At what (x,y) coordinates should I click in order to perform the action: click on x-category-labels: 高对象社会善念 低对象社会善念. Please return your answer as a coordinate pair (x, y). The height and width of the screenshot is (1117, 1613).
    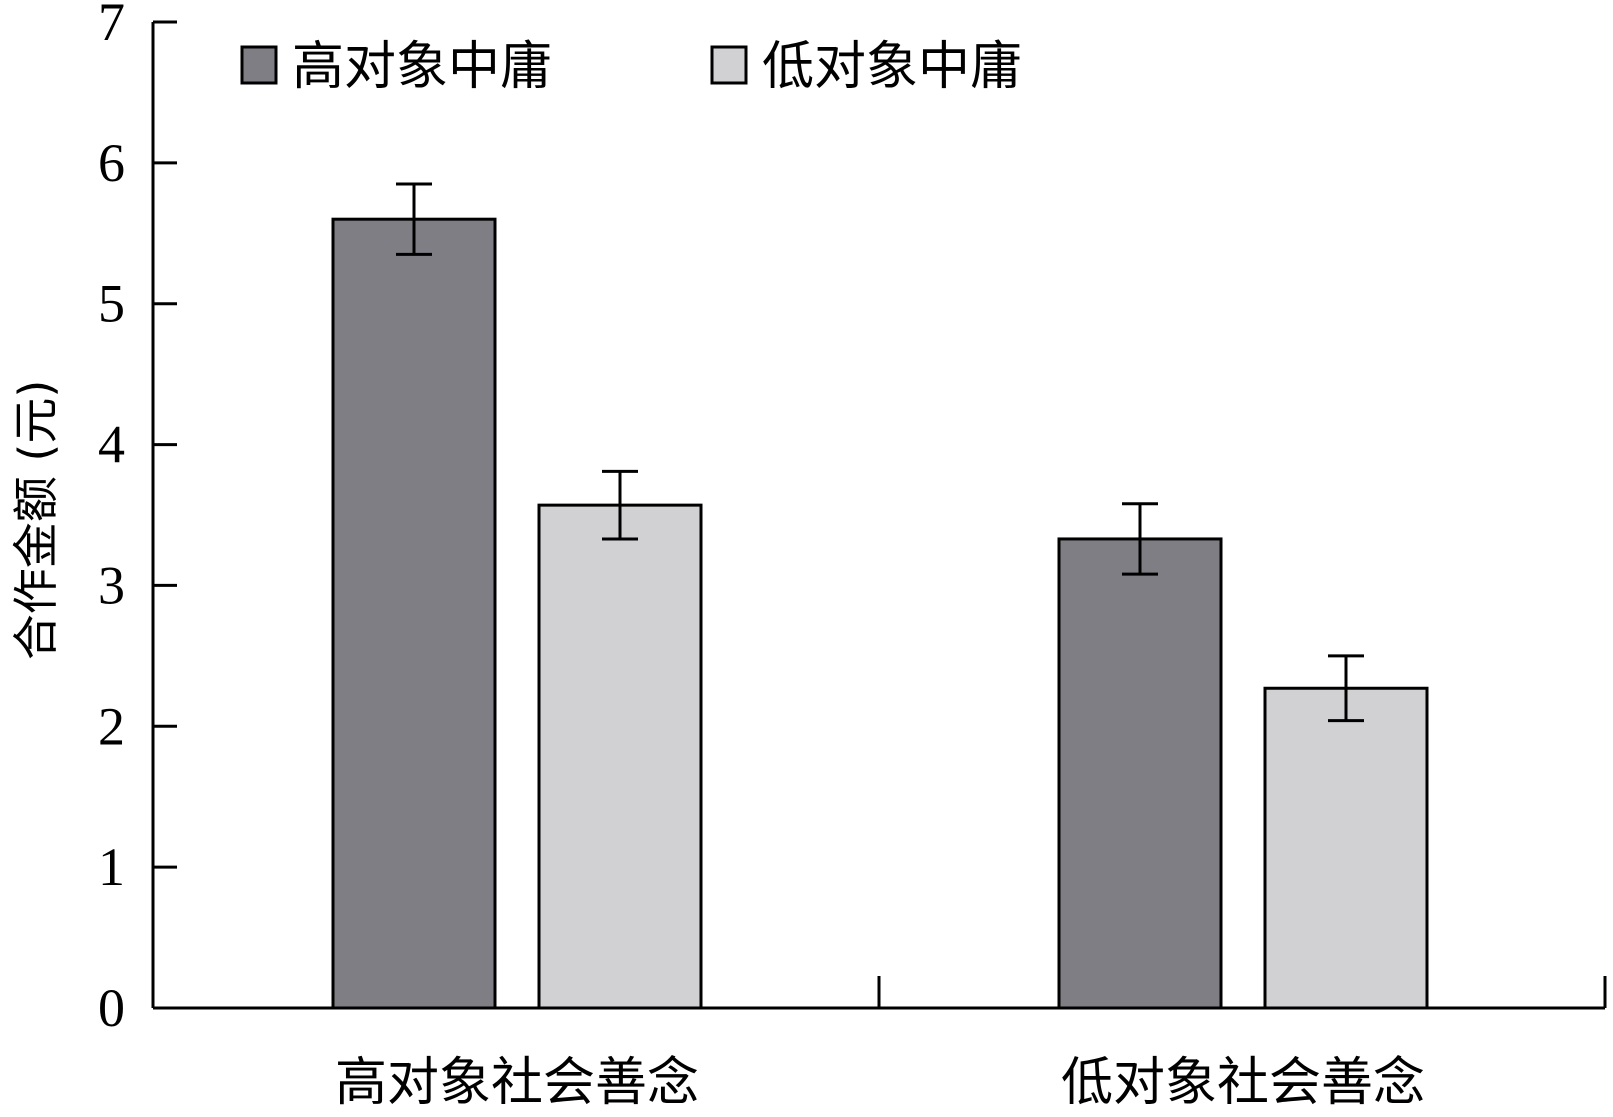
    Looking at the image, I should click on (880, 1083).